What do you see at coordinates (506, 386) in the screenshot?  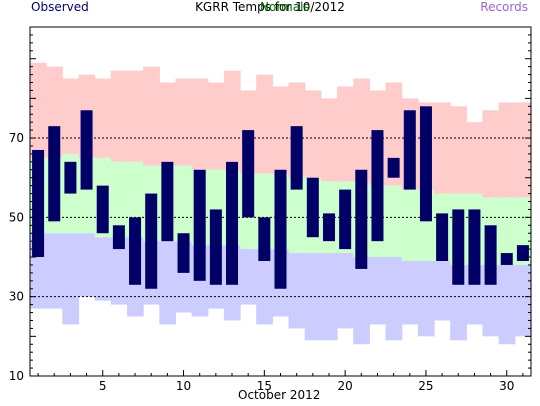 I see `x-tick-label-30: 30` at bounding box center [506, 386].